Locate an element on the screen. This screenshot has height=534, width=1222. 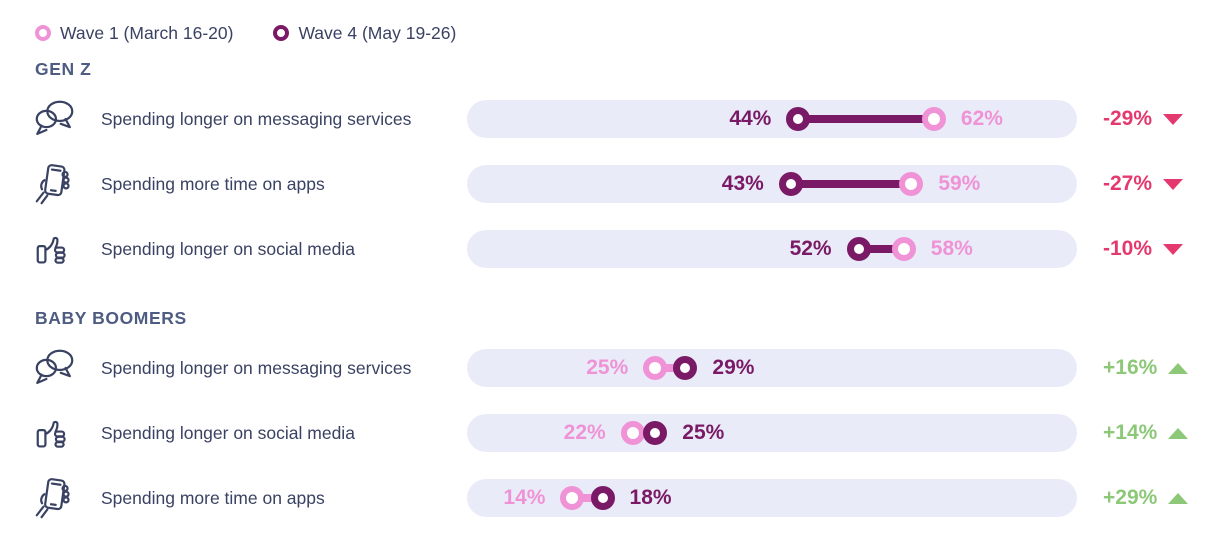
value-label-high: 62% is located at coordinates (981, 118).